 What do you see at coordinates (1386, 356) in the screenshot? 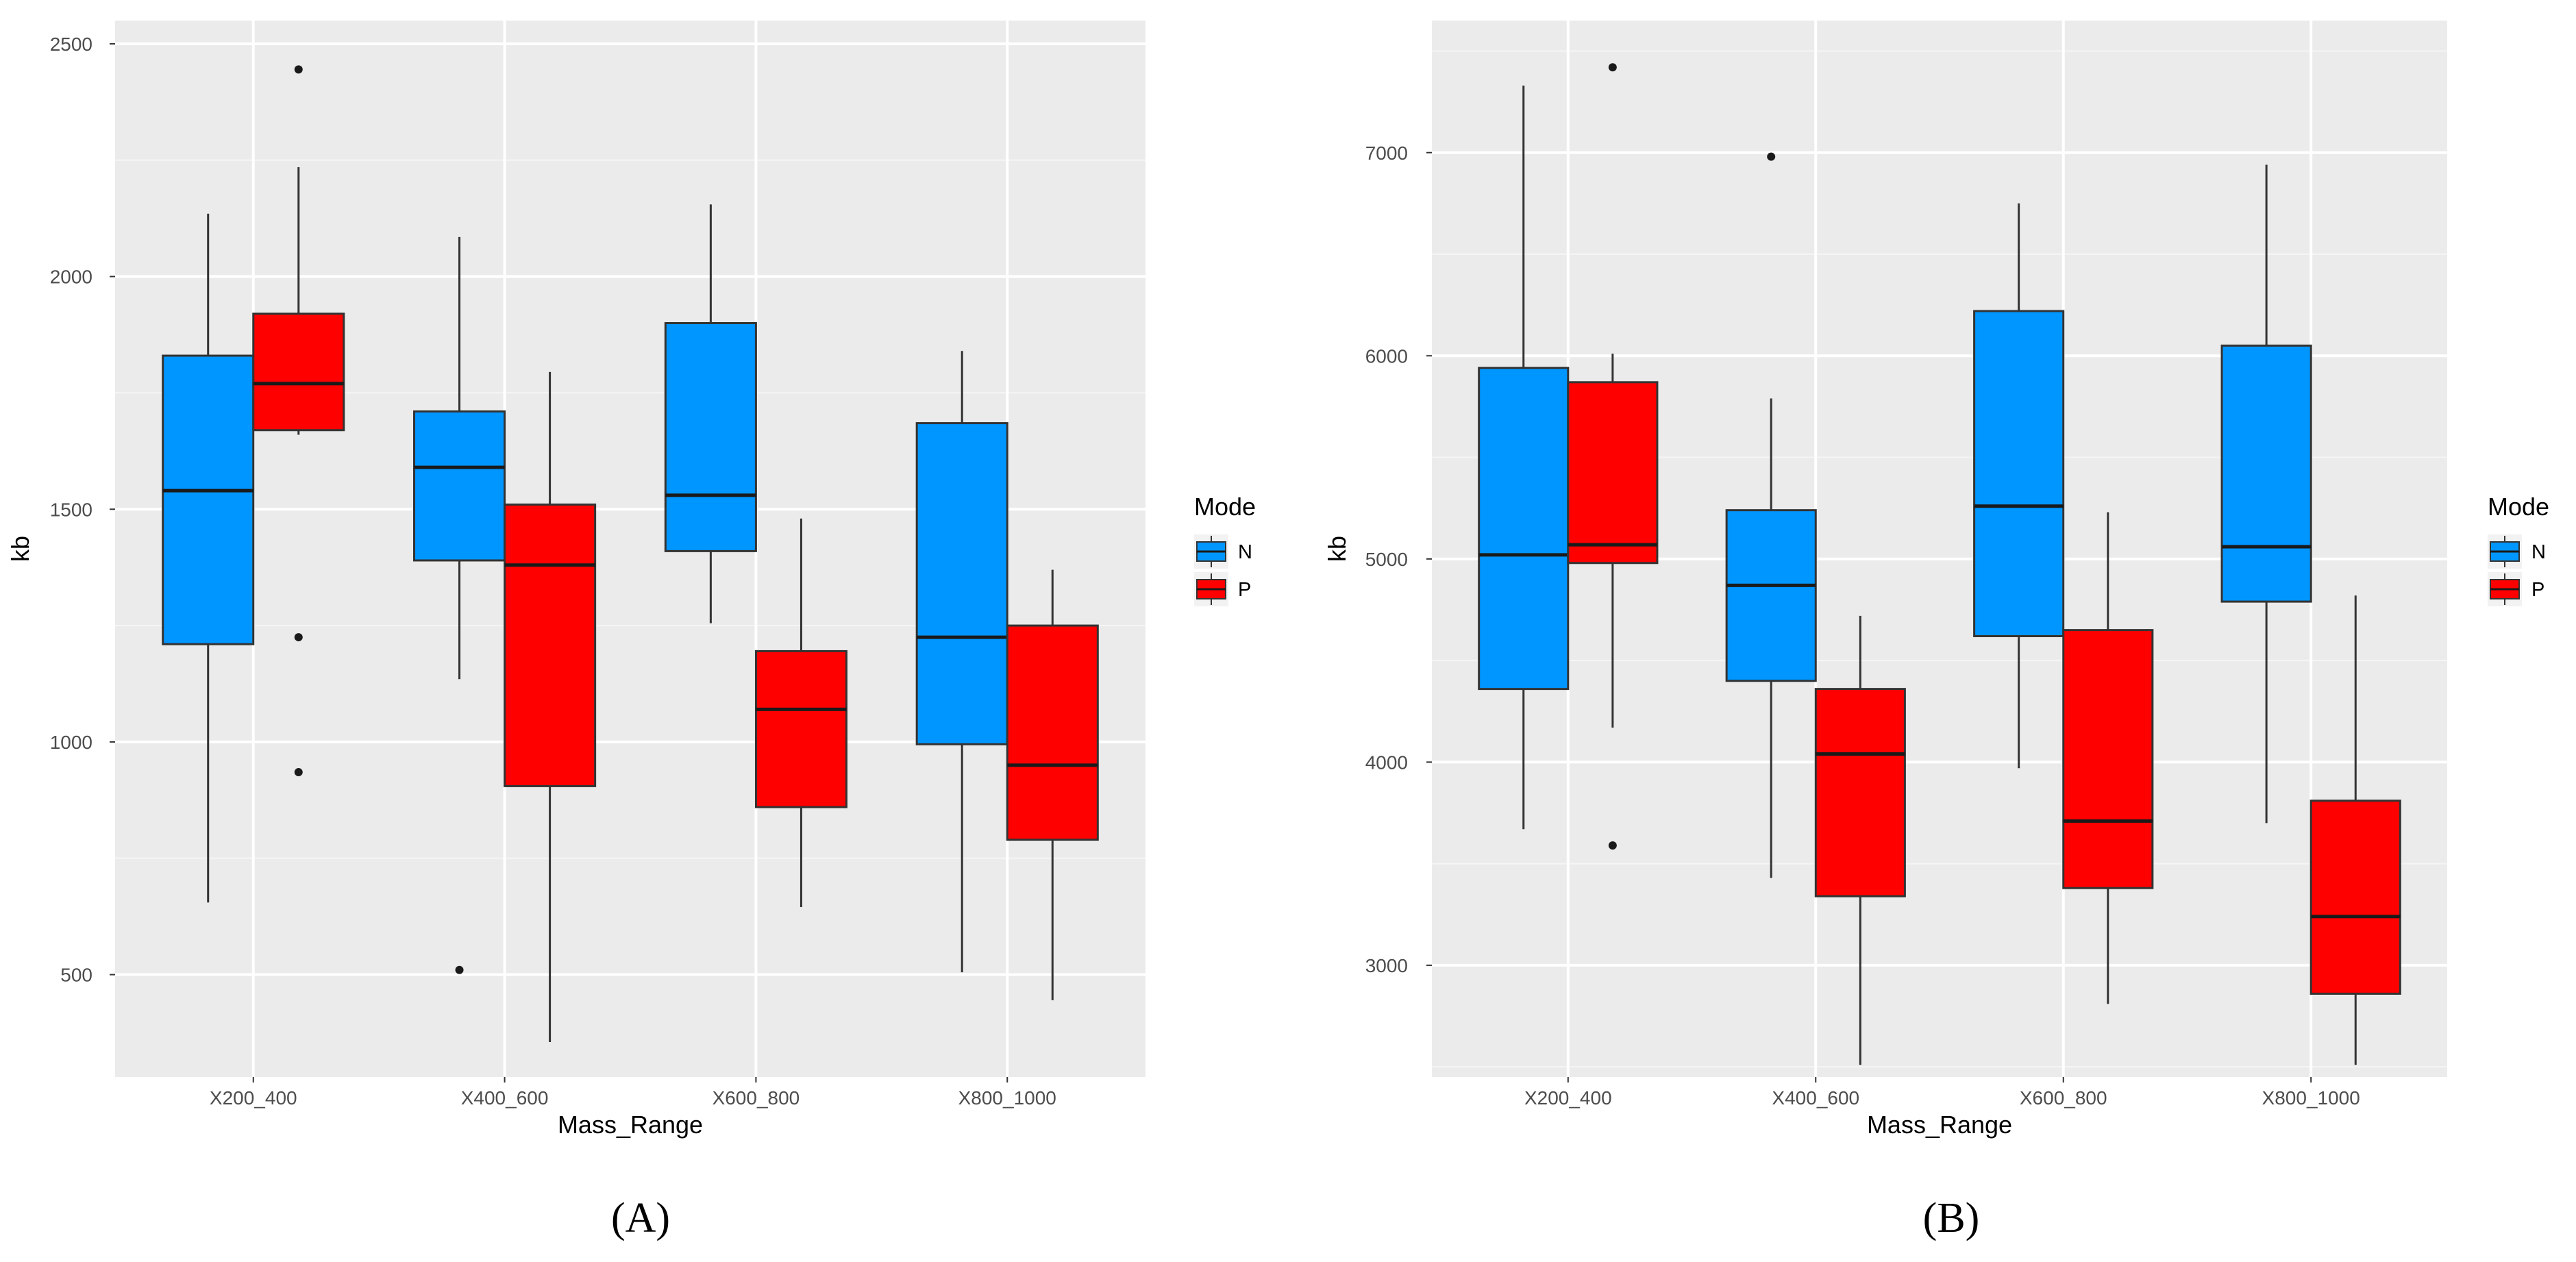
I see `y-tick-label: 6000` at bounding box center [1386, 356].